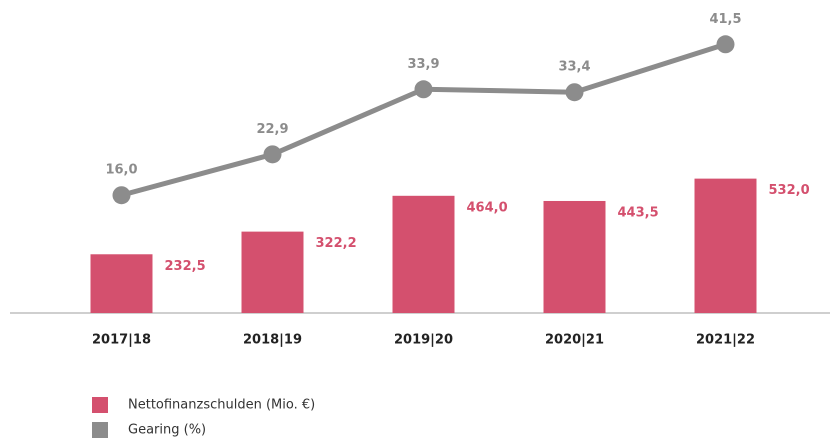  What do you see at coordinates (423, 64) in the screenshot?
I see `line-value-label: 33,9` at bounding box center [423, 64].